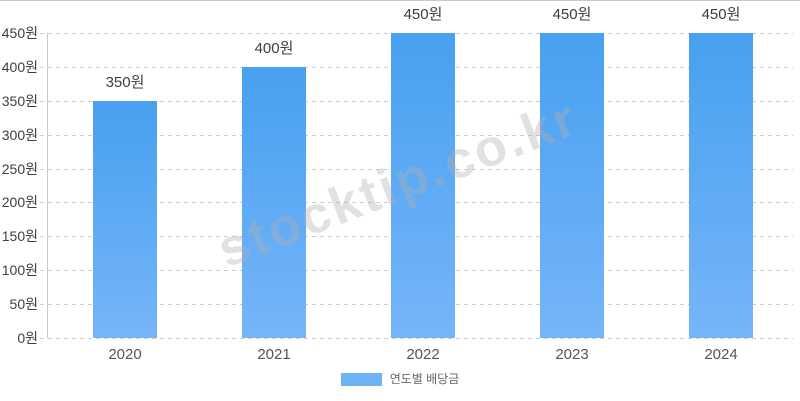 This screenshot has width=800, height=401. Describe the element at coordinates (361, 379) in the screenshot. I see `legend-swatch` at that location.